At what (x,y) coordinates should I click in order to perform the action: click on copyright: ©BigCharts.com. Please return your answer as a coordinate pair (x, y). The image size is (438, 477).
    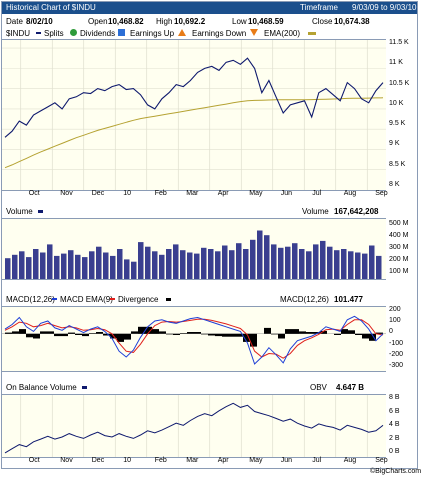
    Looking at the image, I should click on (396, 471).